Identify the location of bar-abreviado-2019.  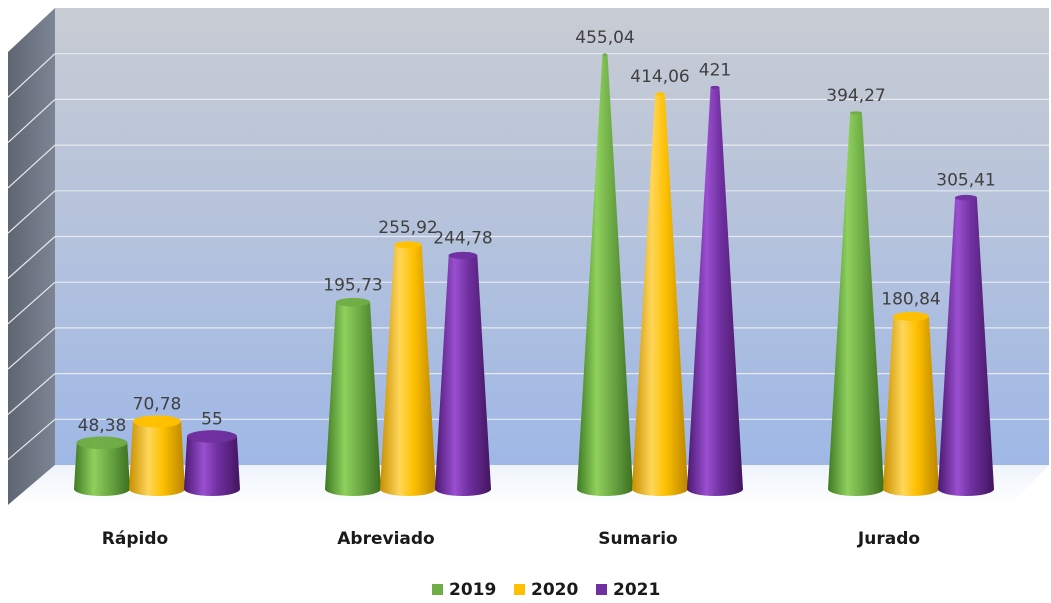
(353, 397).